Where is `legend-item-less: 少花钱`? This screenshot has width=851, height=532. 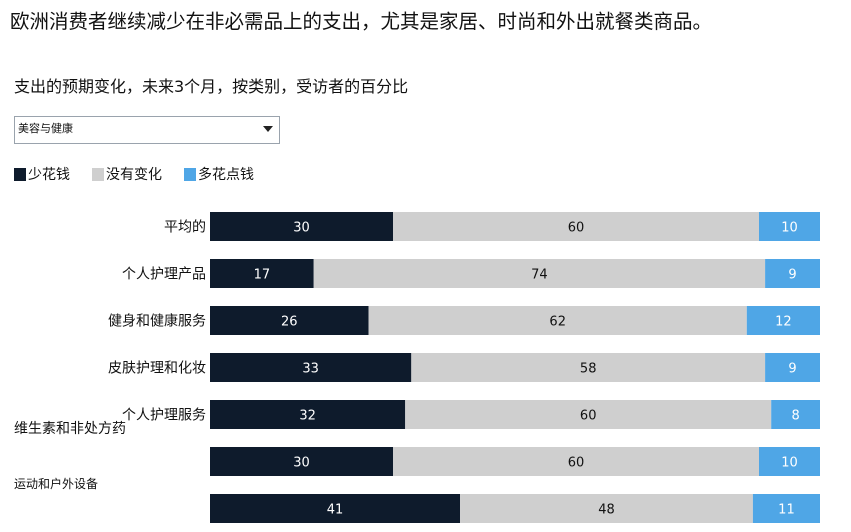 legend-item-less: 少花钱 is located at coordinates (42, 174).